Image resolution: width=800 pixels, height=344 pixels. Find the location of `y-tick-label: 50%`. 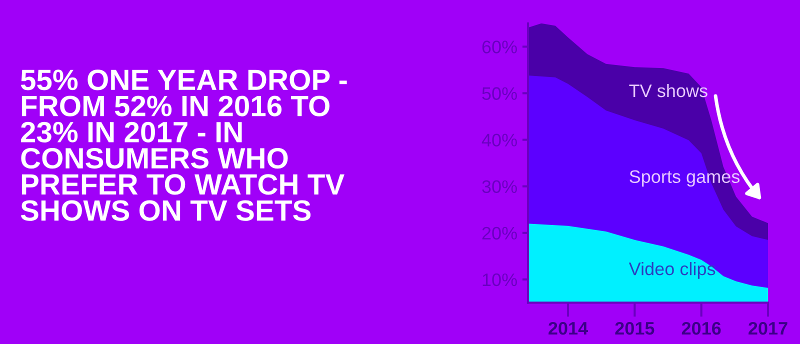

y-tick-label: 50% is located at coordinates (499, 93).